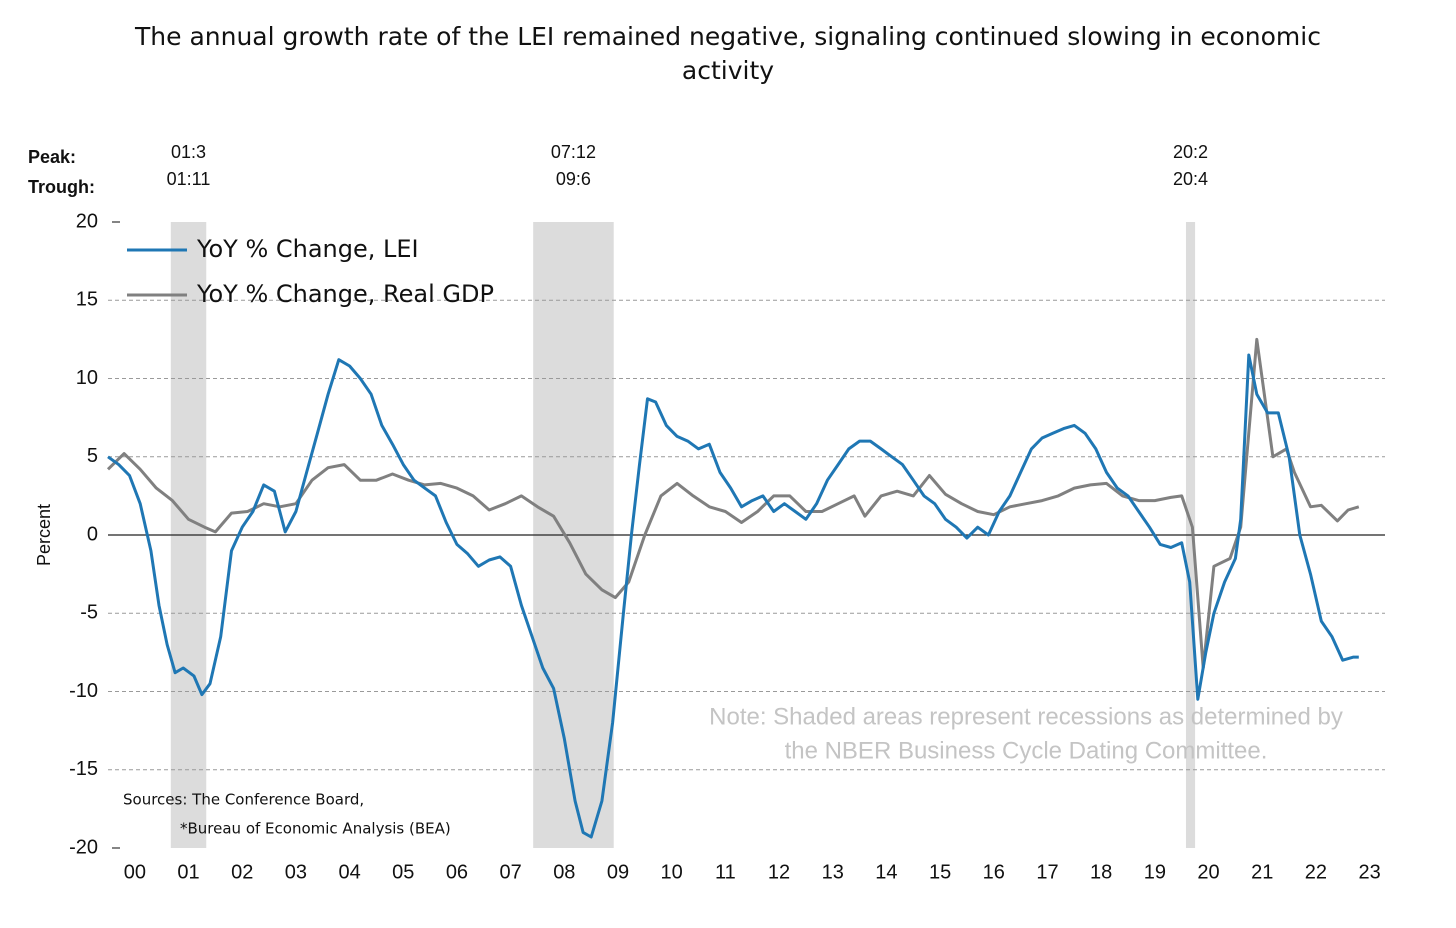 This screenshot has width=1456, height=928. What do you see at coordinates (672, 872) in the screenshot?
I see `x-tick-label: 10` at bounding box center [672, 872].